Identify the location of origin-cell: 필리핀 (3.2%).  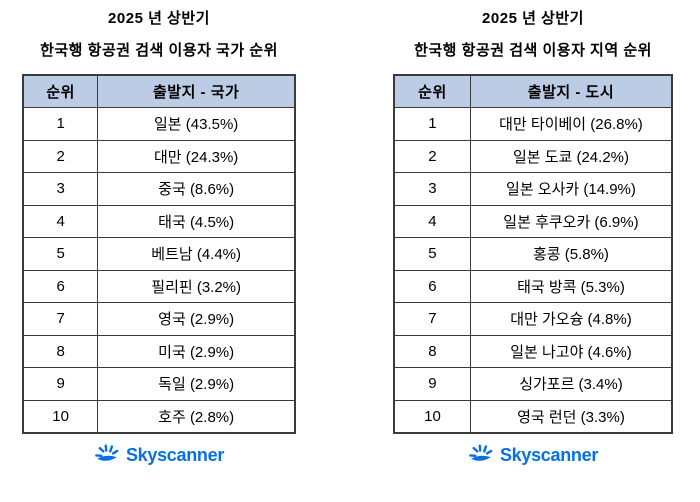
(196, 286).